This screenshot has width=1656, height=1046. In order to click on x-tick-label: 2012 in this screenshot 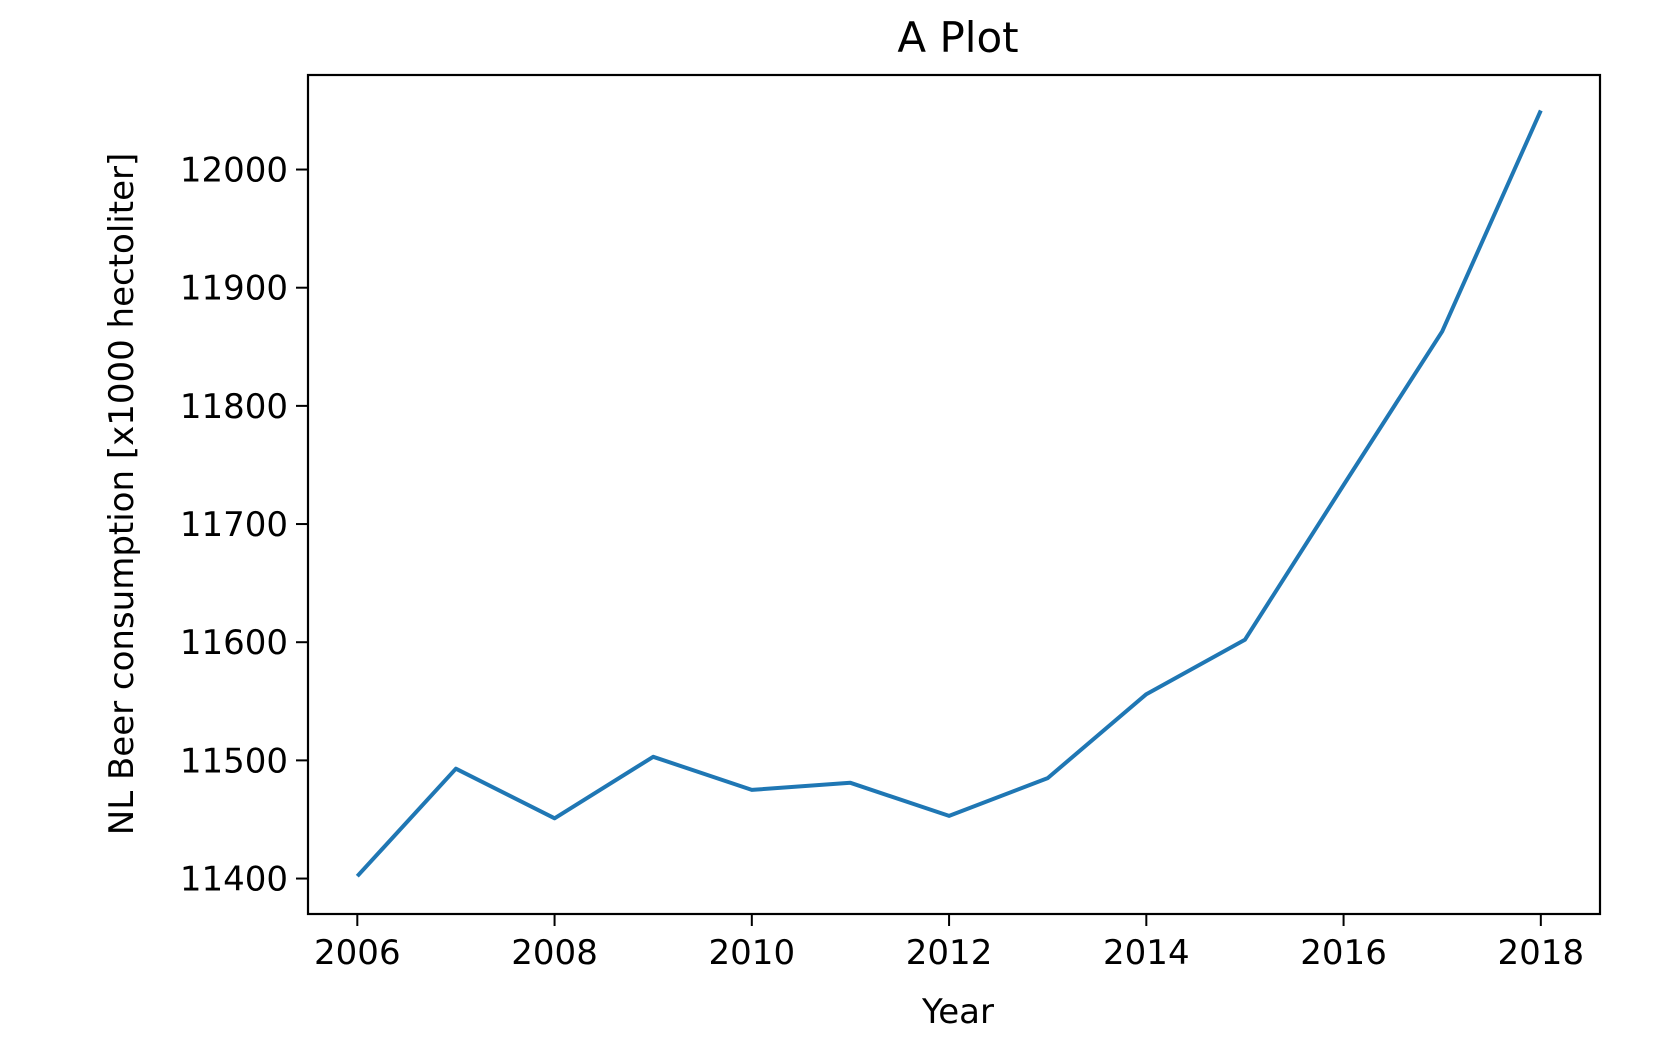, I will do `click(949, 953)`.